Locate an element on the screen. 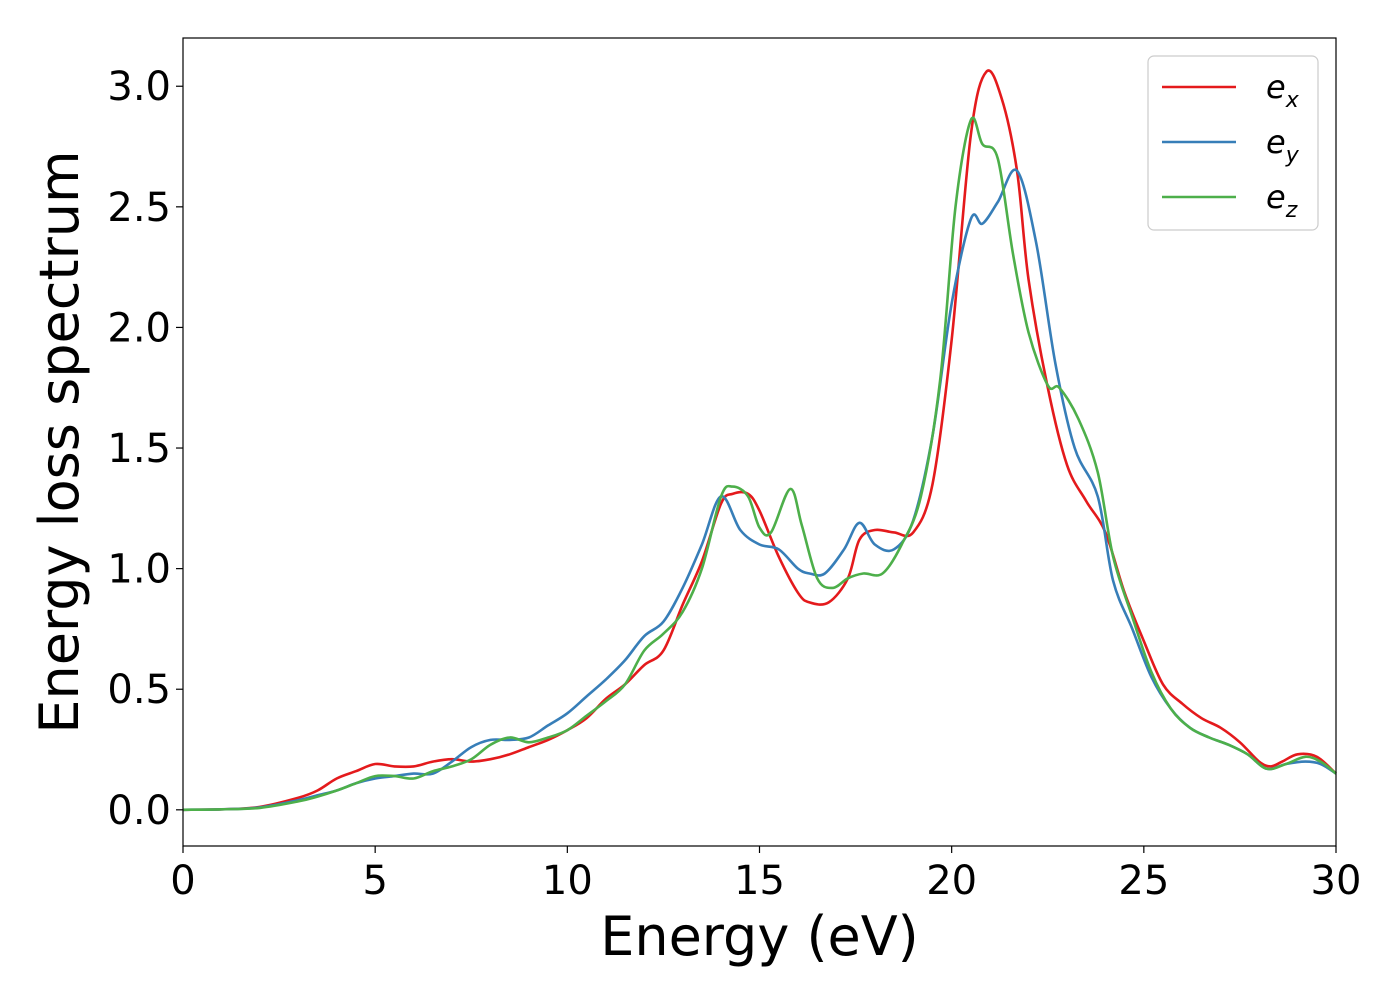  x-tick-label: 15 is located at coordinates (759, 881).